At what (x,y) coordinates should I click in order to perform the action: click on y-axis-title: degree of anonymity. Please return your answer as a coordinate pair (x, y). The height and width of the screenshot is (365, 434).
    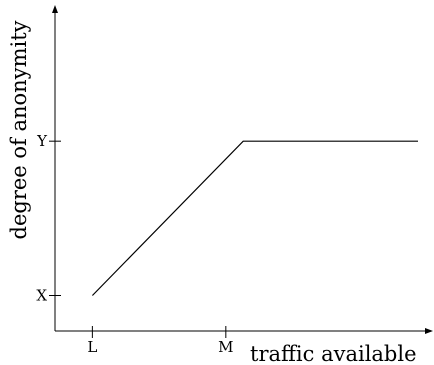
    Looking at the image, I should click on (19, 129).